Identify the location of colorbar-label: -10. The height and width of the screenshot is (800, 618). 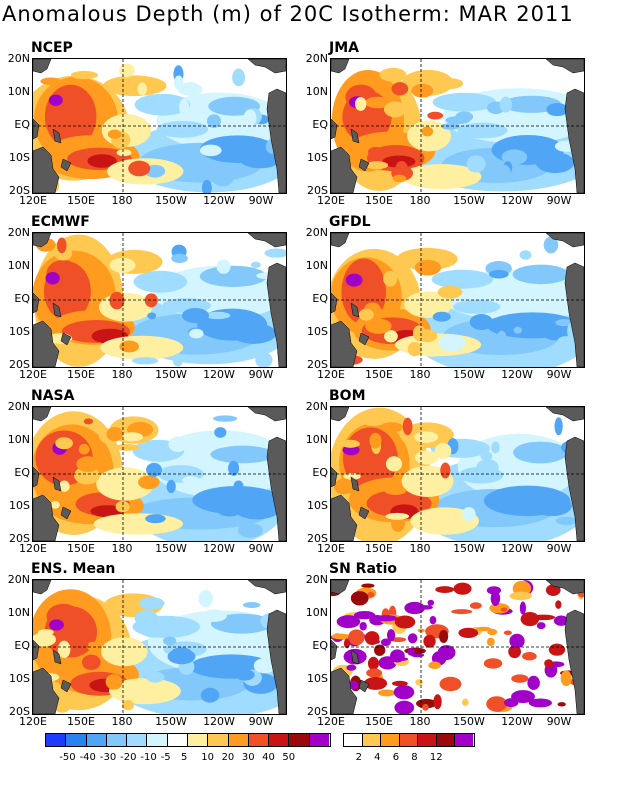
(148, 757).